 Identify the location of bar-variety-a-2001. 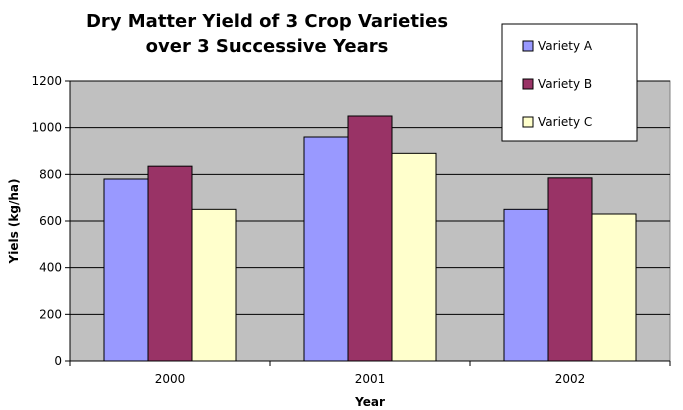
(326, 249).